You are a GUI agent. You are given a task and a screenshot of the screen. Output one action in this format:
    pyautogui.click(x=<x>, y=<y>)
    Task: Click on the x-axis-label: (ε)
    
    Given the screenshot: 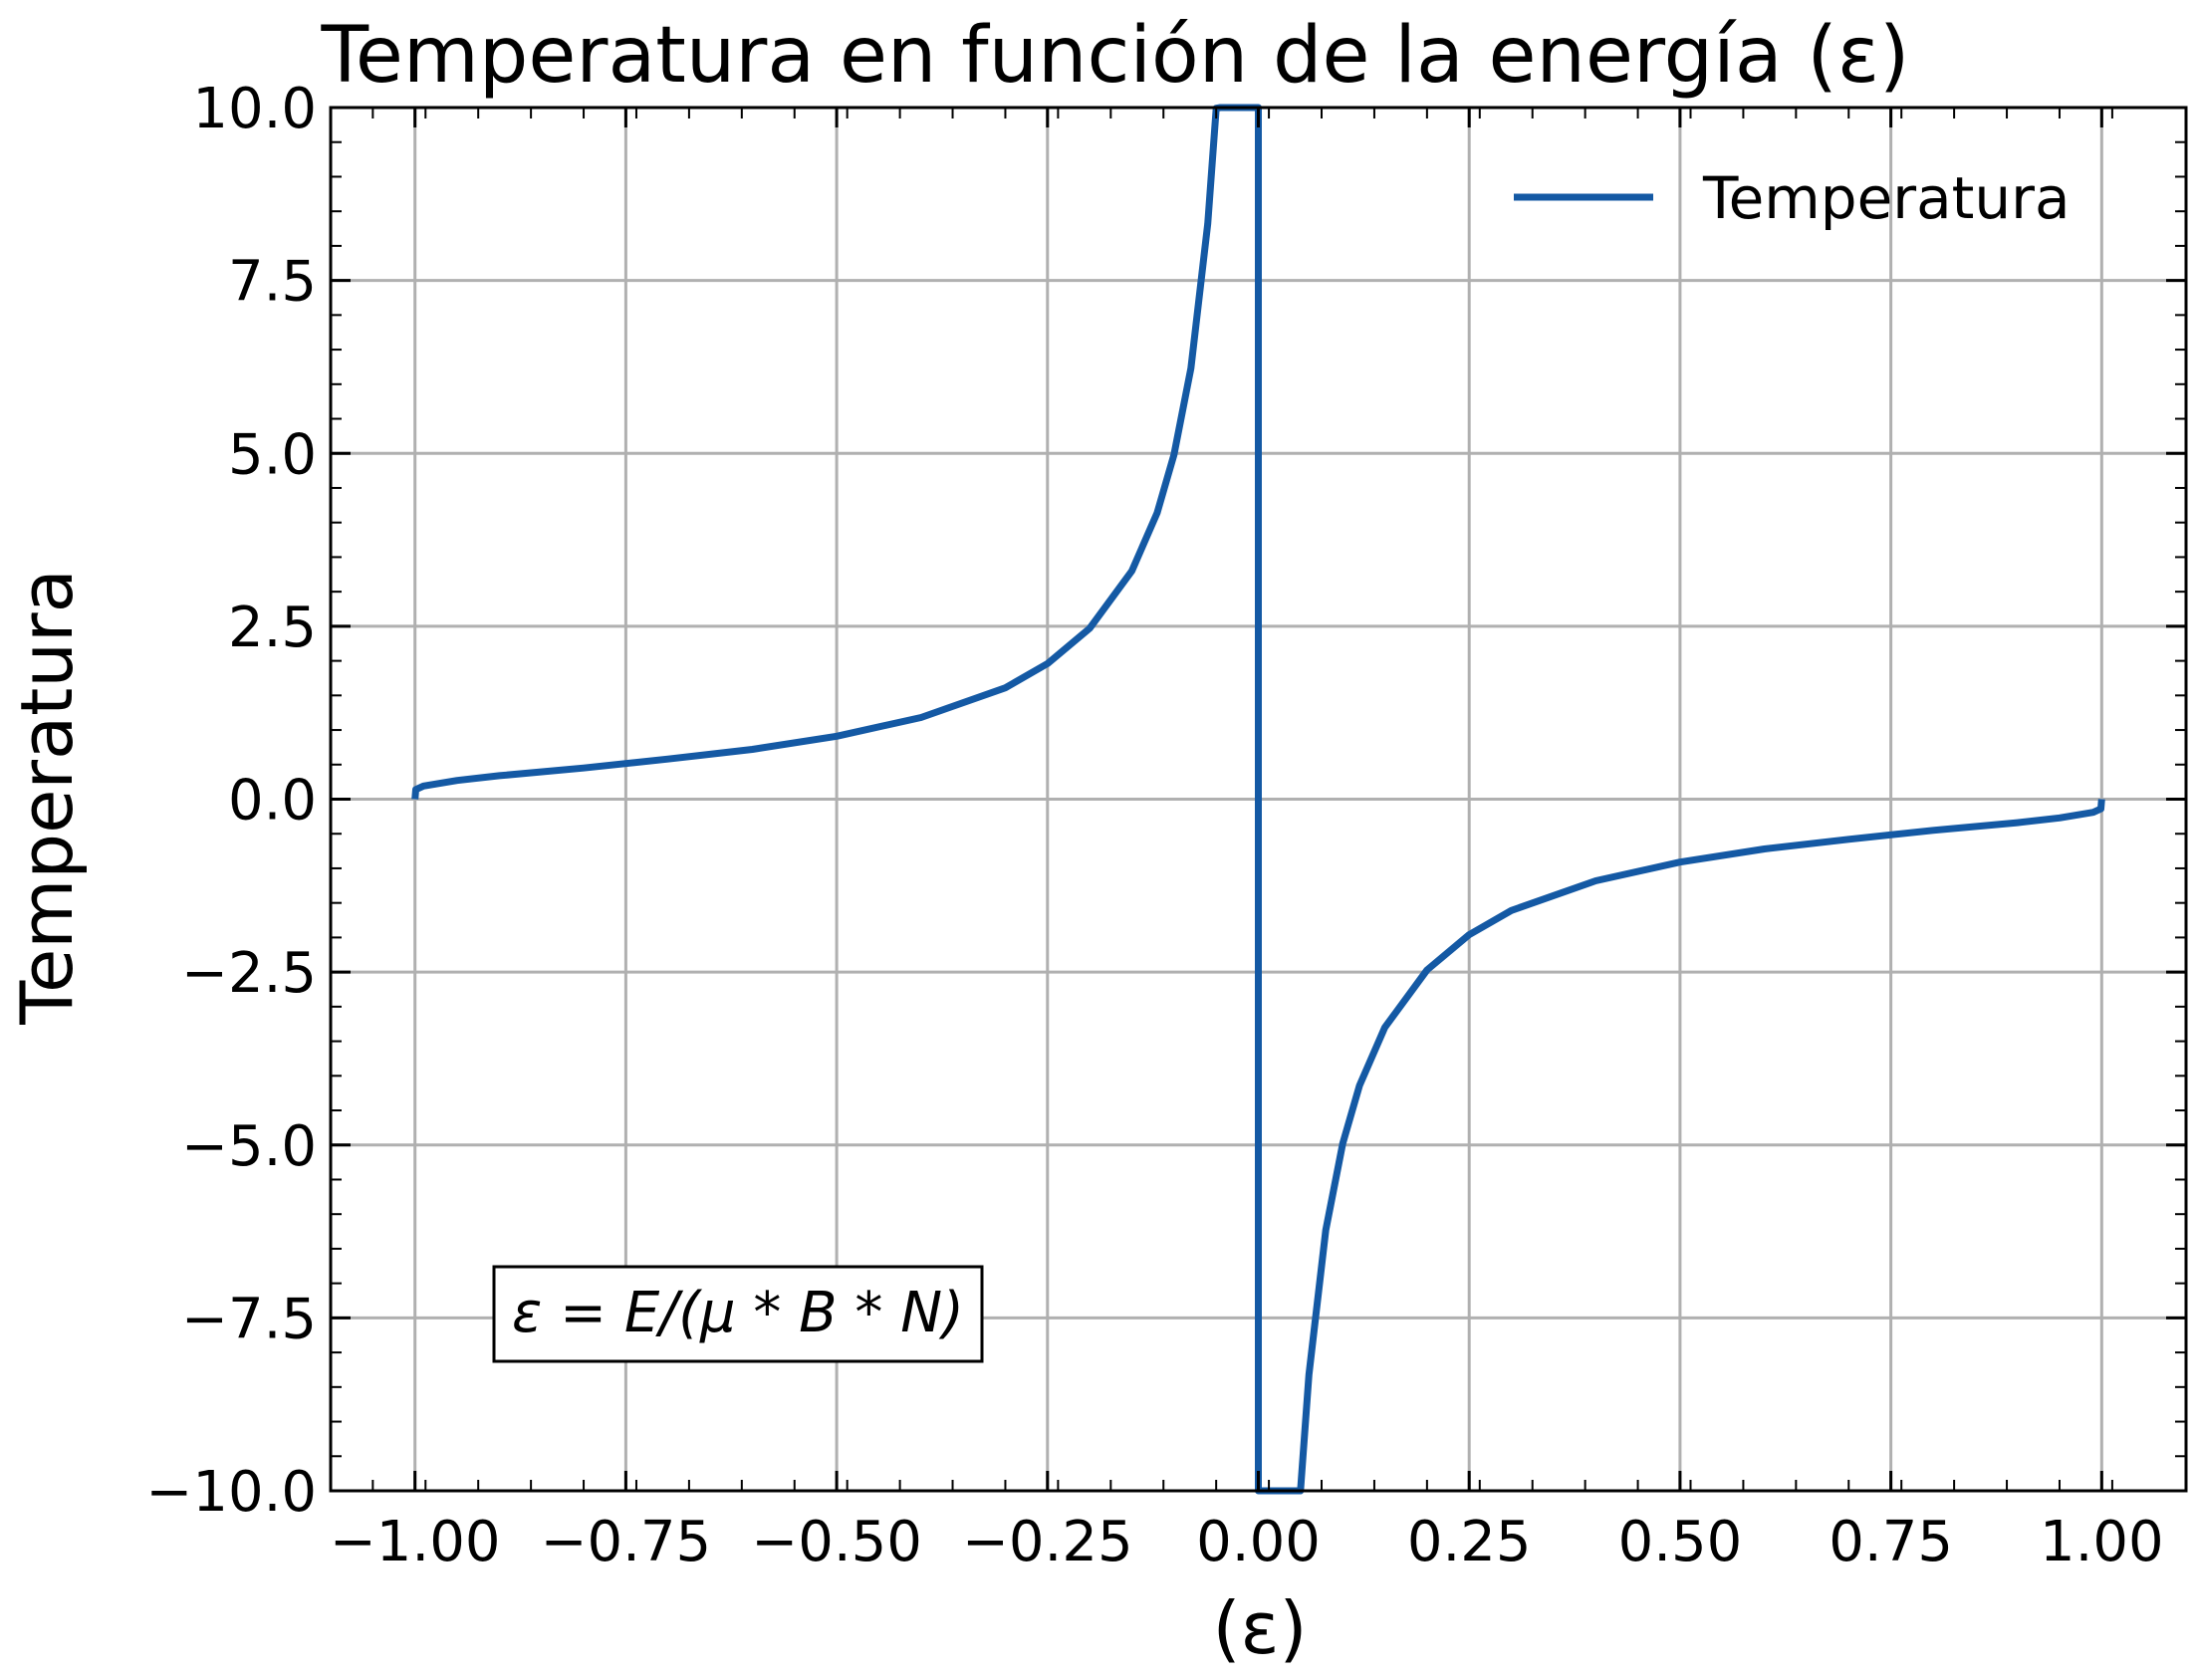 What is the action you would take?
    pyautogui.click(x=1259, y=1628)
    